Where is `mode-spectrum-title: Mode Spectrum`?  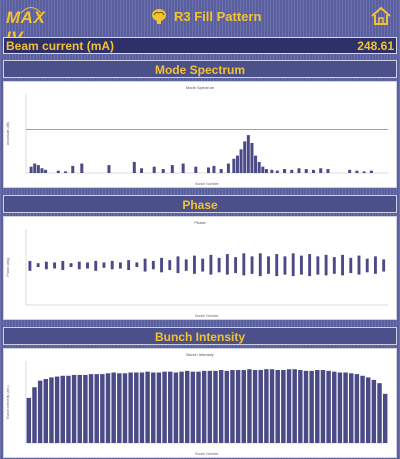
mode-spectrum-title: Mode Spectrum is located at coordinates (199, 70).